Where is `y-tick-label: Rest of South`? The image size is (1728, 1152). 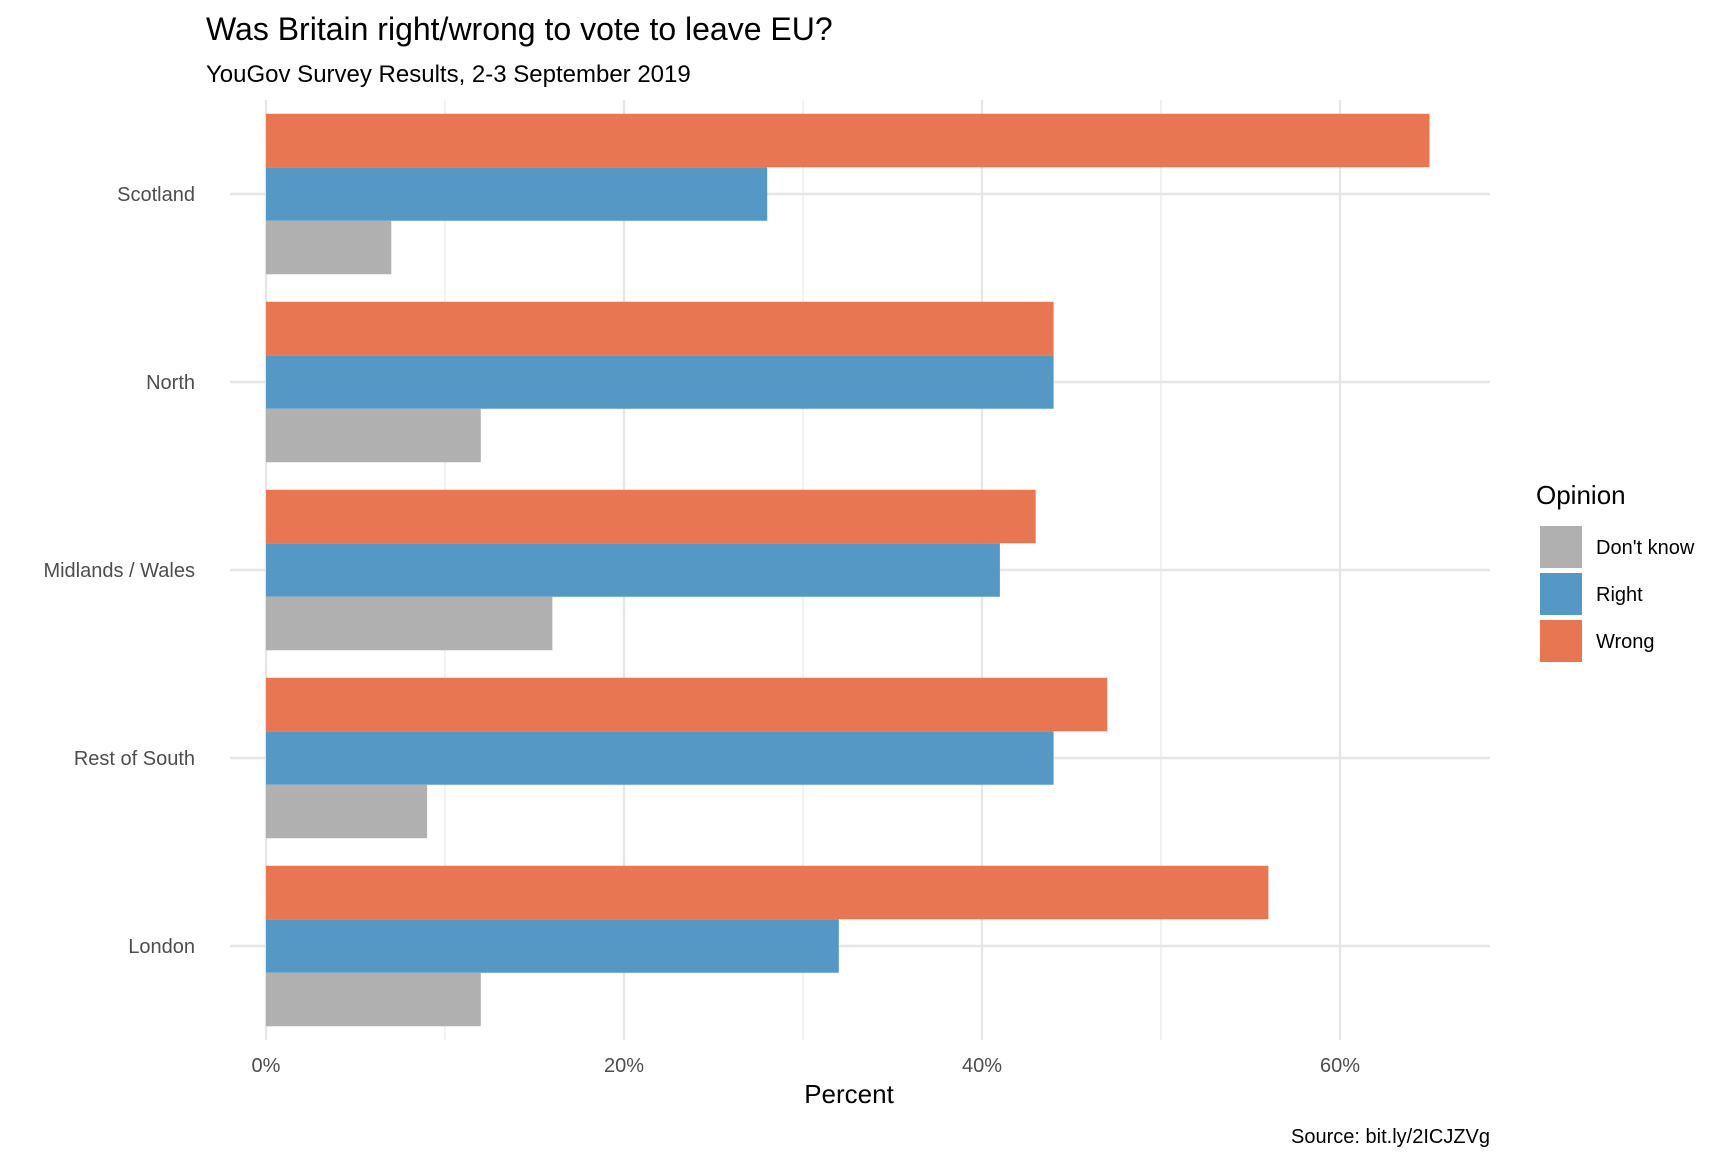
y-tick-label: Rest of South is located at coordinates (134, 759).